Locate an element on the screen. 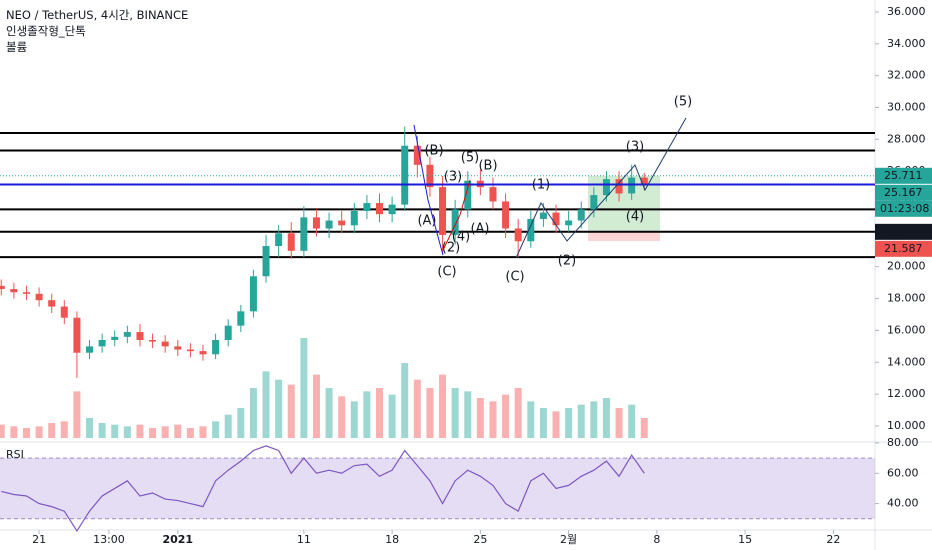  countdown-box is located at coordinates (903, 208).